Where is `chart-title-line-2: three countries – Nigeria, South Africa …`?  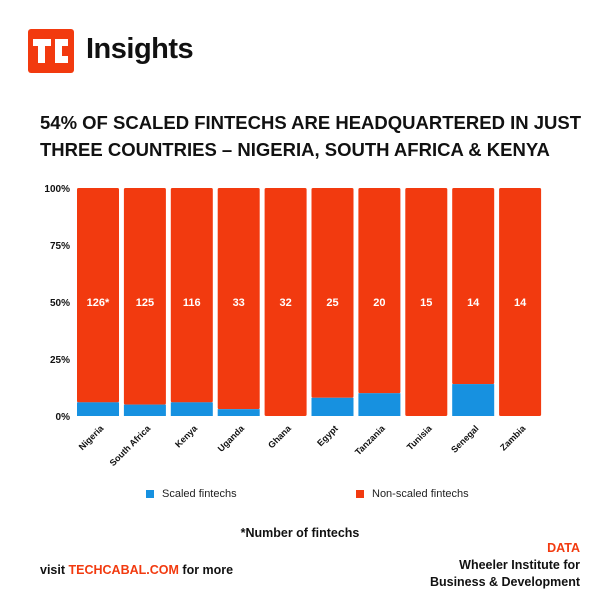 chart-title-line-2: three countries – Nigeria, South Africa … is located at coordinates (295, 149).